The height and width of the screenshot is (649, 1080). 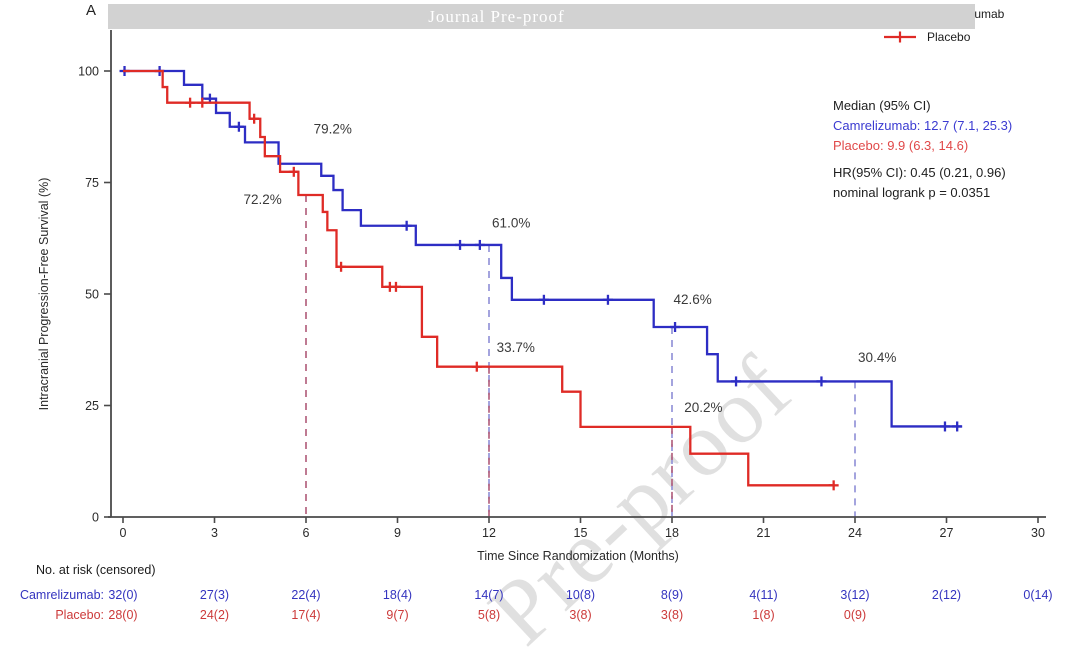 I want to click on placebo-line-icon, so click(x=900, y=36).